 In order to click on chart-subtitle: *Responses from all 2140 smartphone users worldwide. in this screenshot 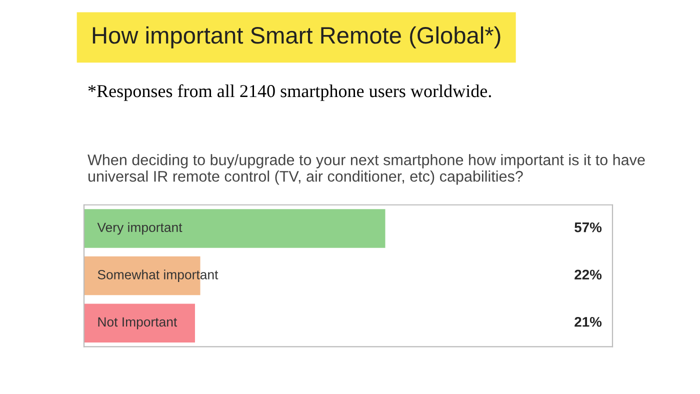, I will do `click(289, 92)`.